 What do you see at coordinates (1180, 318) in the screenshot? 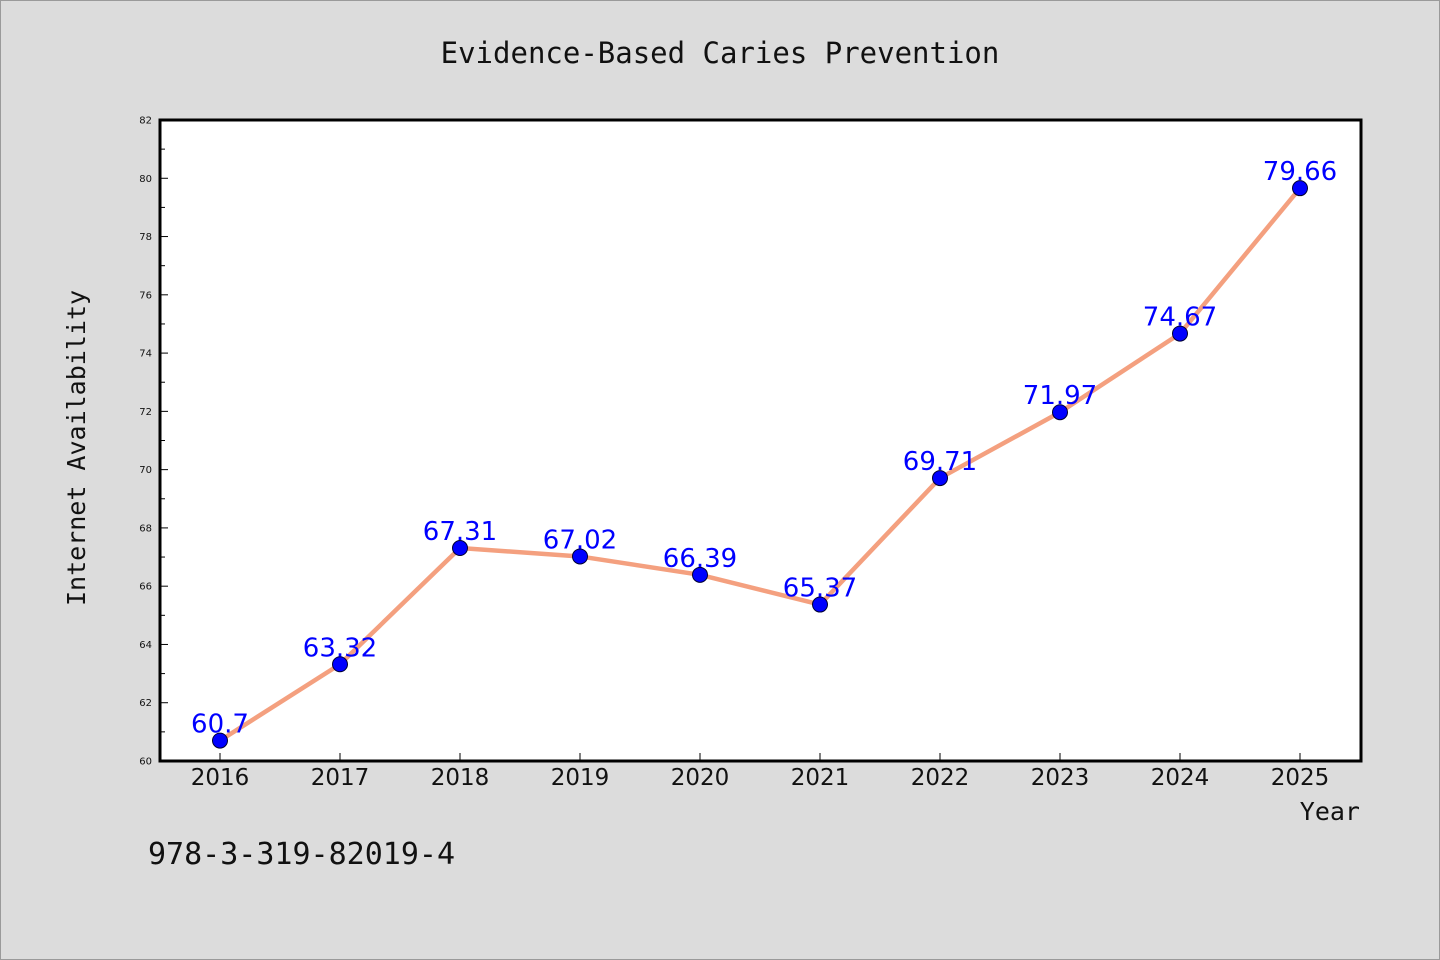
I see `data-value-label: 74.67` at bounding box center [1180, 318].